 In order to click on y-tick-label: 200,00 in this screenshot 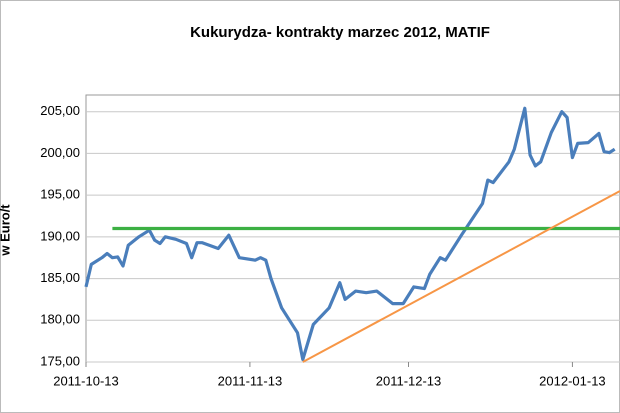, I will do `click(60, 152)`.